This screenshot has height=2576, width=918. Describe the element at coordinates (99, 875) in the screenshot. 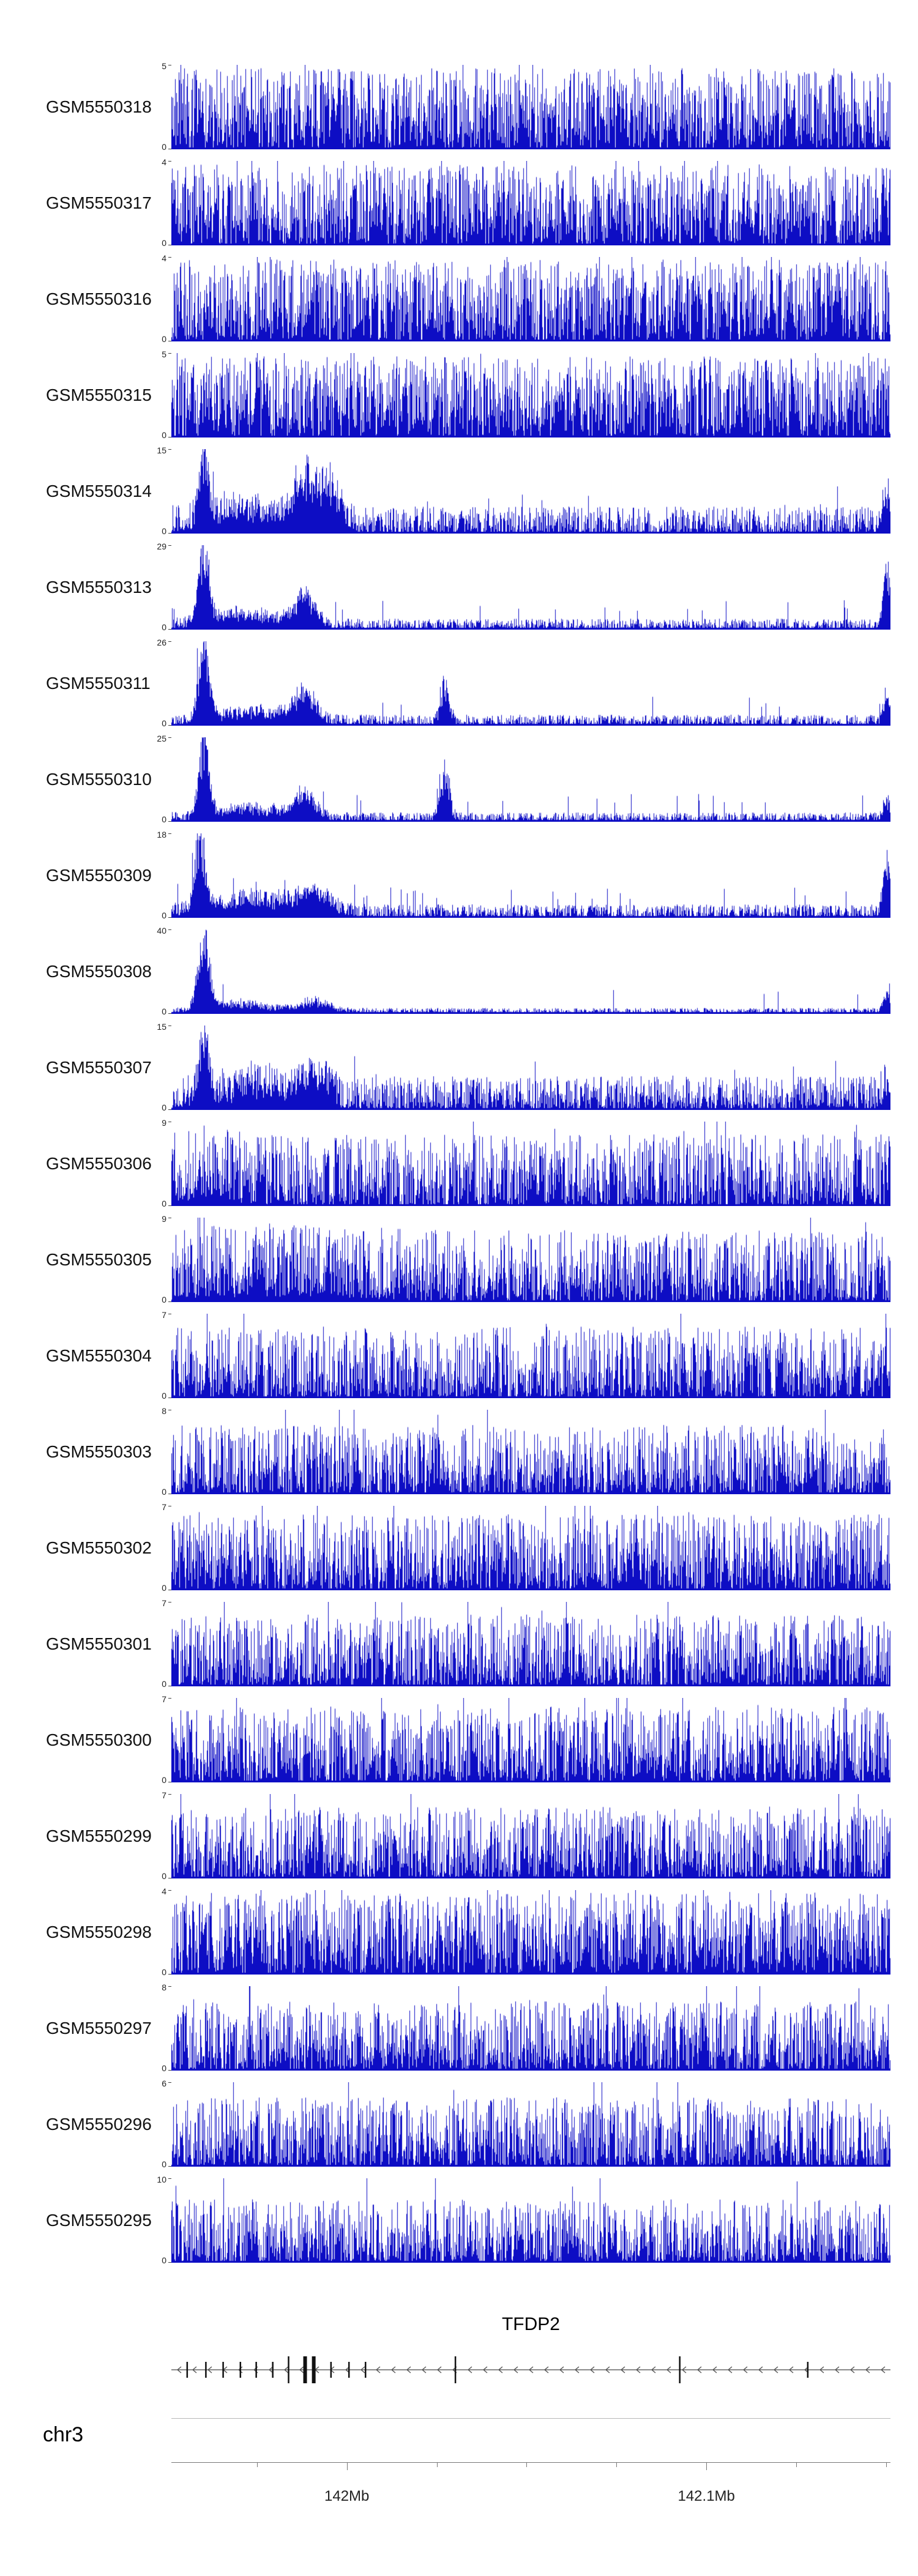

I see `track-label: GSM5550309` at that location.